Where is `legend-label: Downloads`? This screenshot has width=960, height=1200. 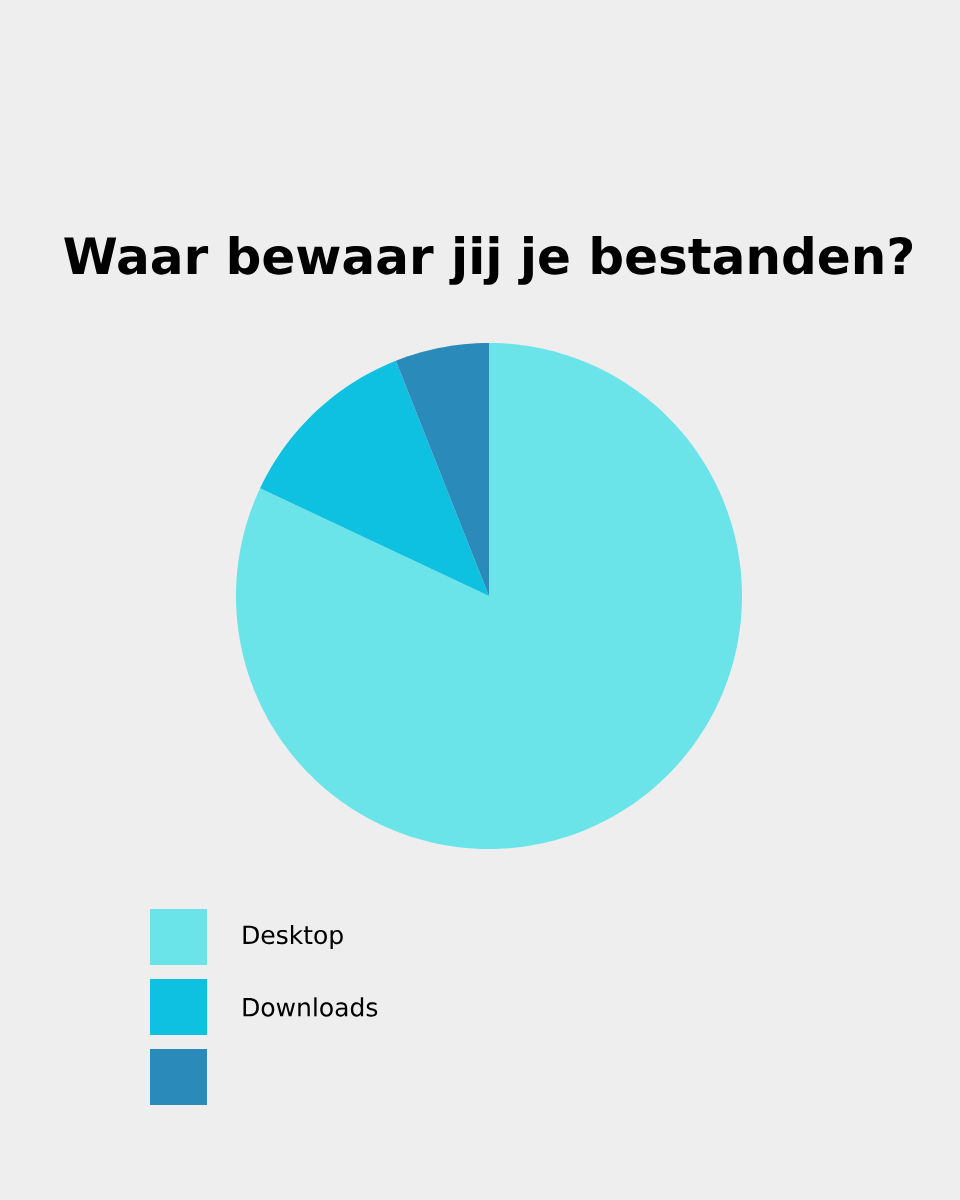
legend-label: Downloads is located at coordinates (310, 1007).